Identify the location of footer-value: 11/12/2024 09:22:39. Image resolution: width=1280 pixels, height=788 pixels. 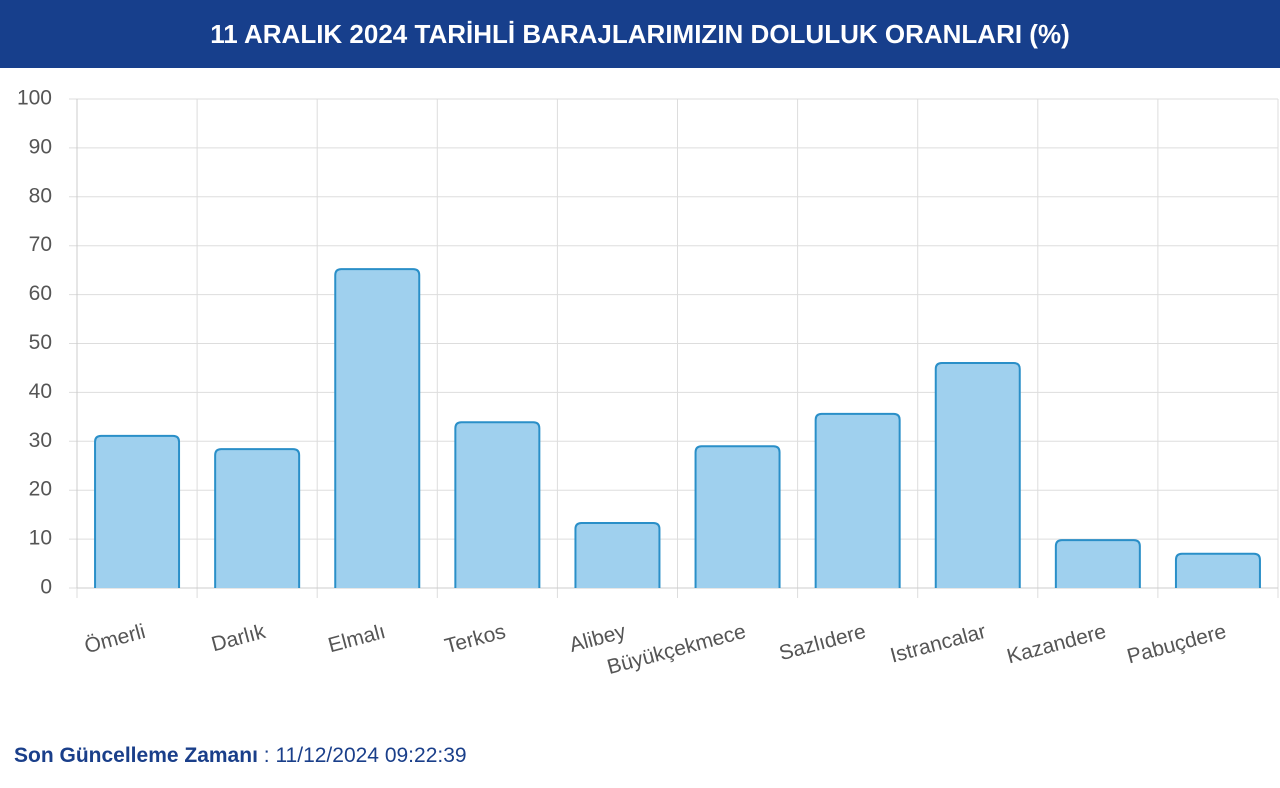
(371, 755).